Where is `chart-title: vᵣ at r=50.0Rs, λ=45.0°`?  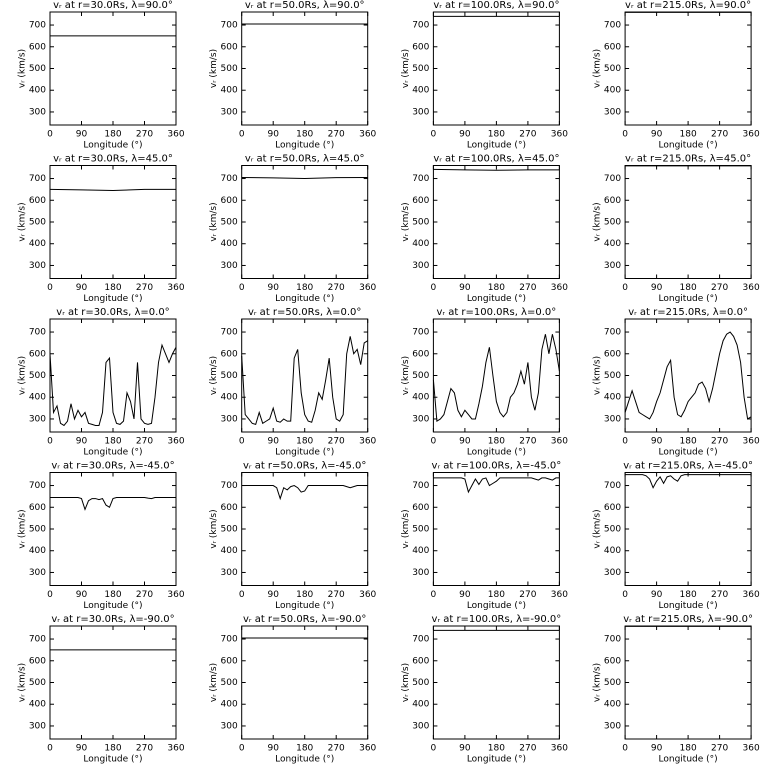
chart-title: vᵣ at r=50.0Rs, λ=45.0° is located at coordinates (305, 159).